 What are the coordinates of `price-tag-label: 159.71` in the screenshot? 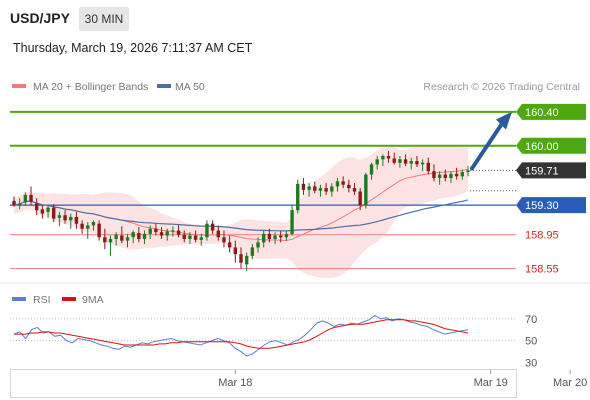 It's located at (542, 171).